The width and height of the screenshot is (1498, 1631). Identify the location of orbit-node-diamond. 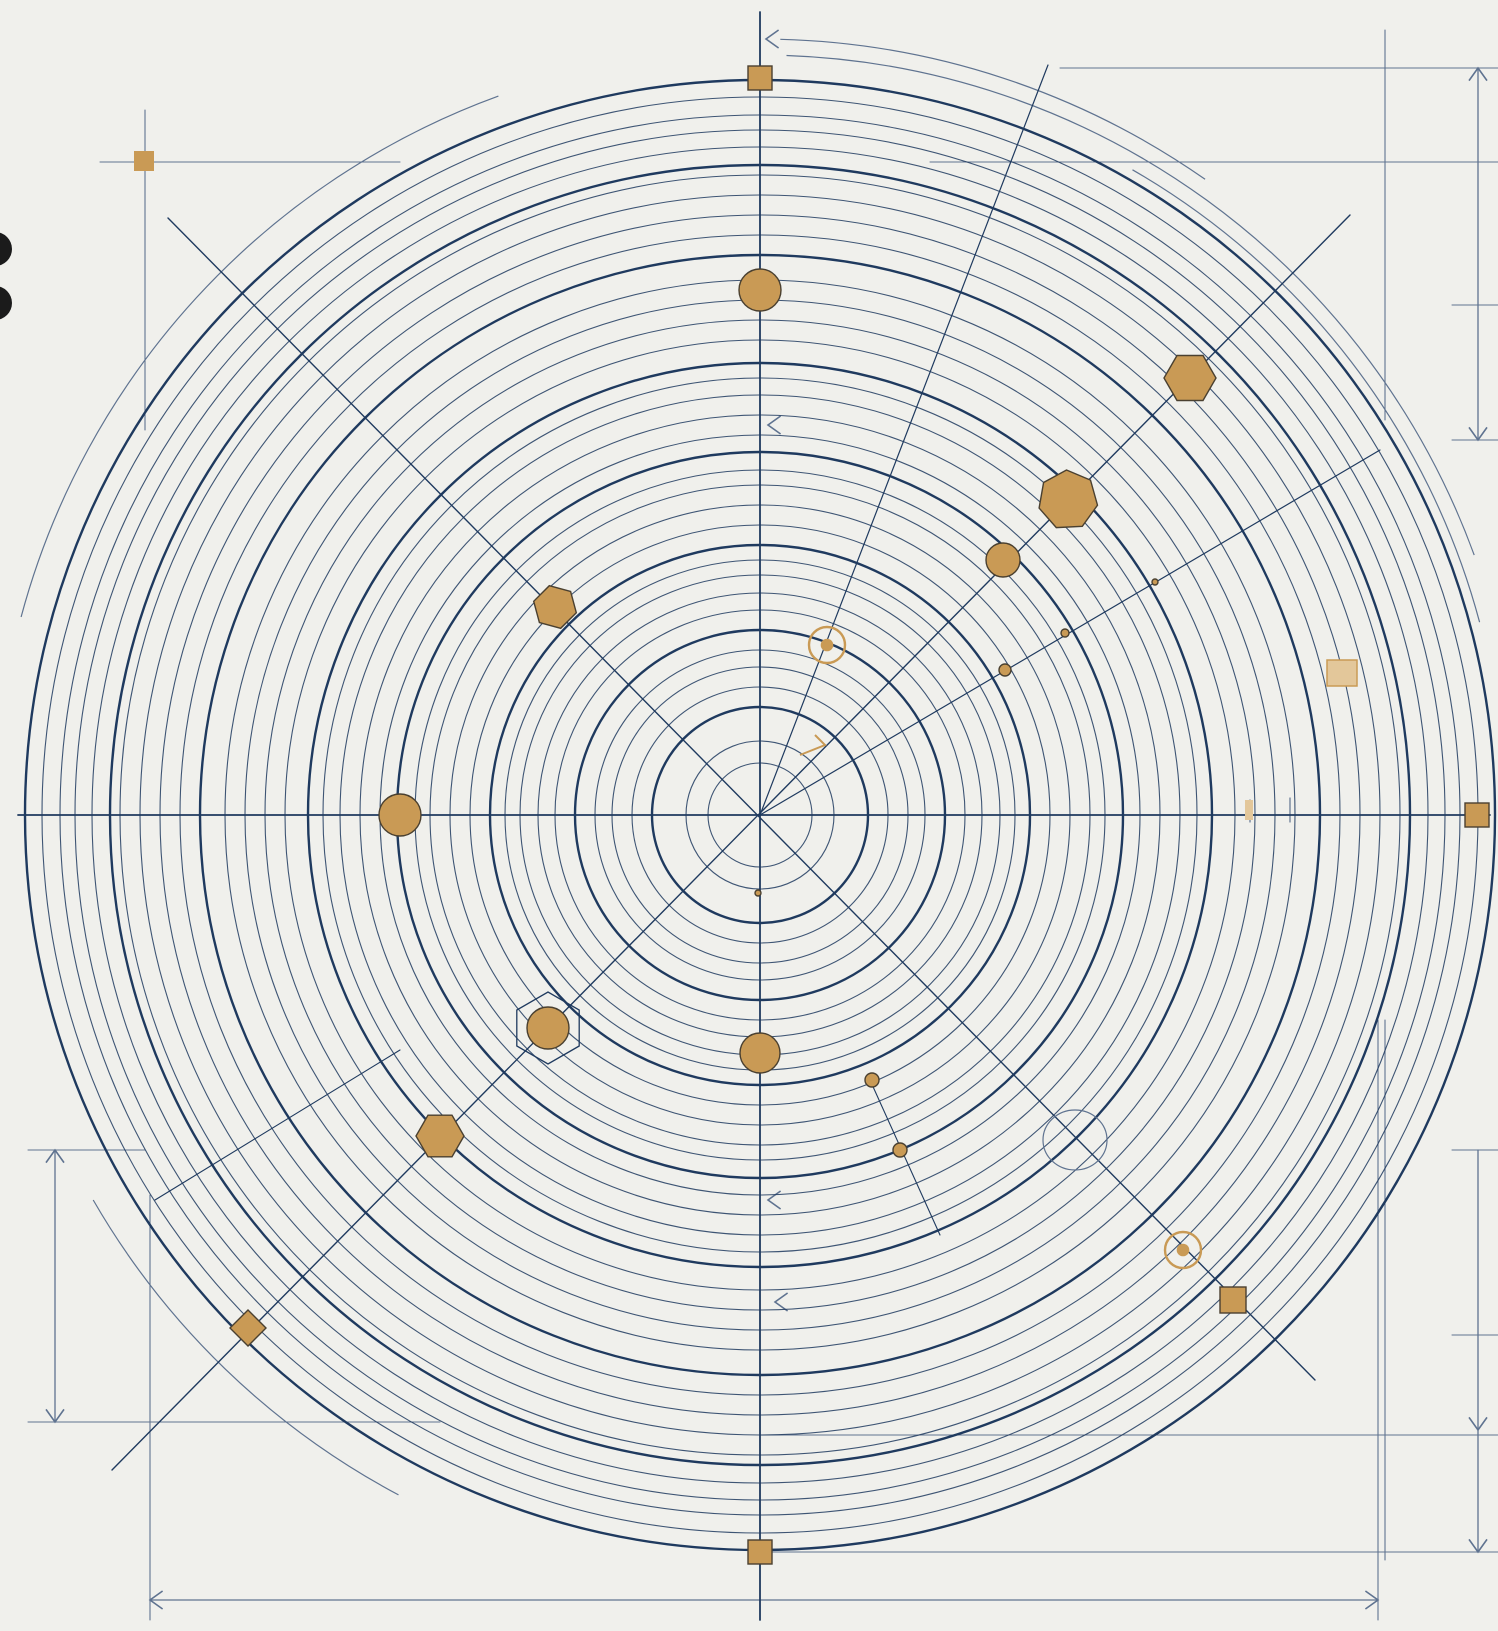
(248, 1328).